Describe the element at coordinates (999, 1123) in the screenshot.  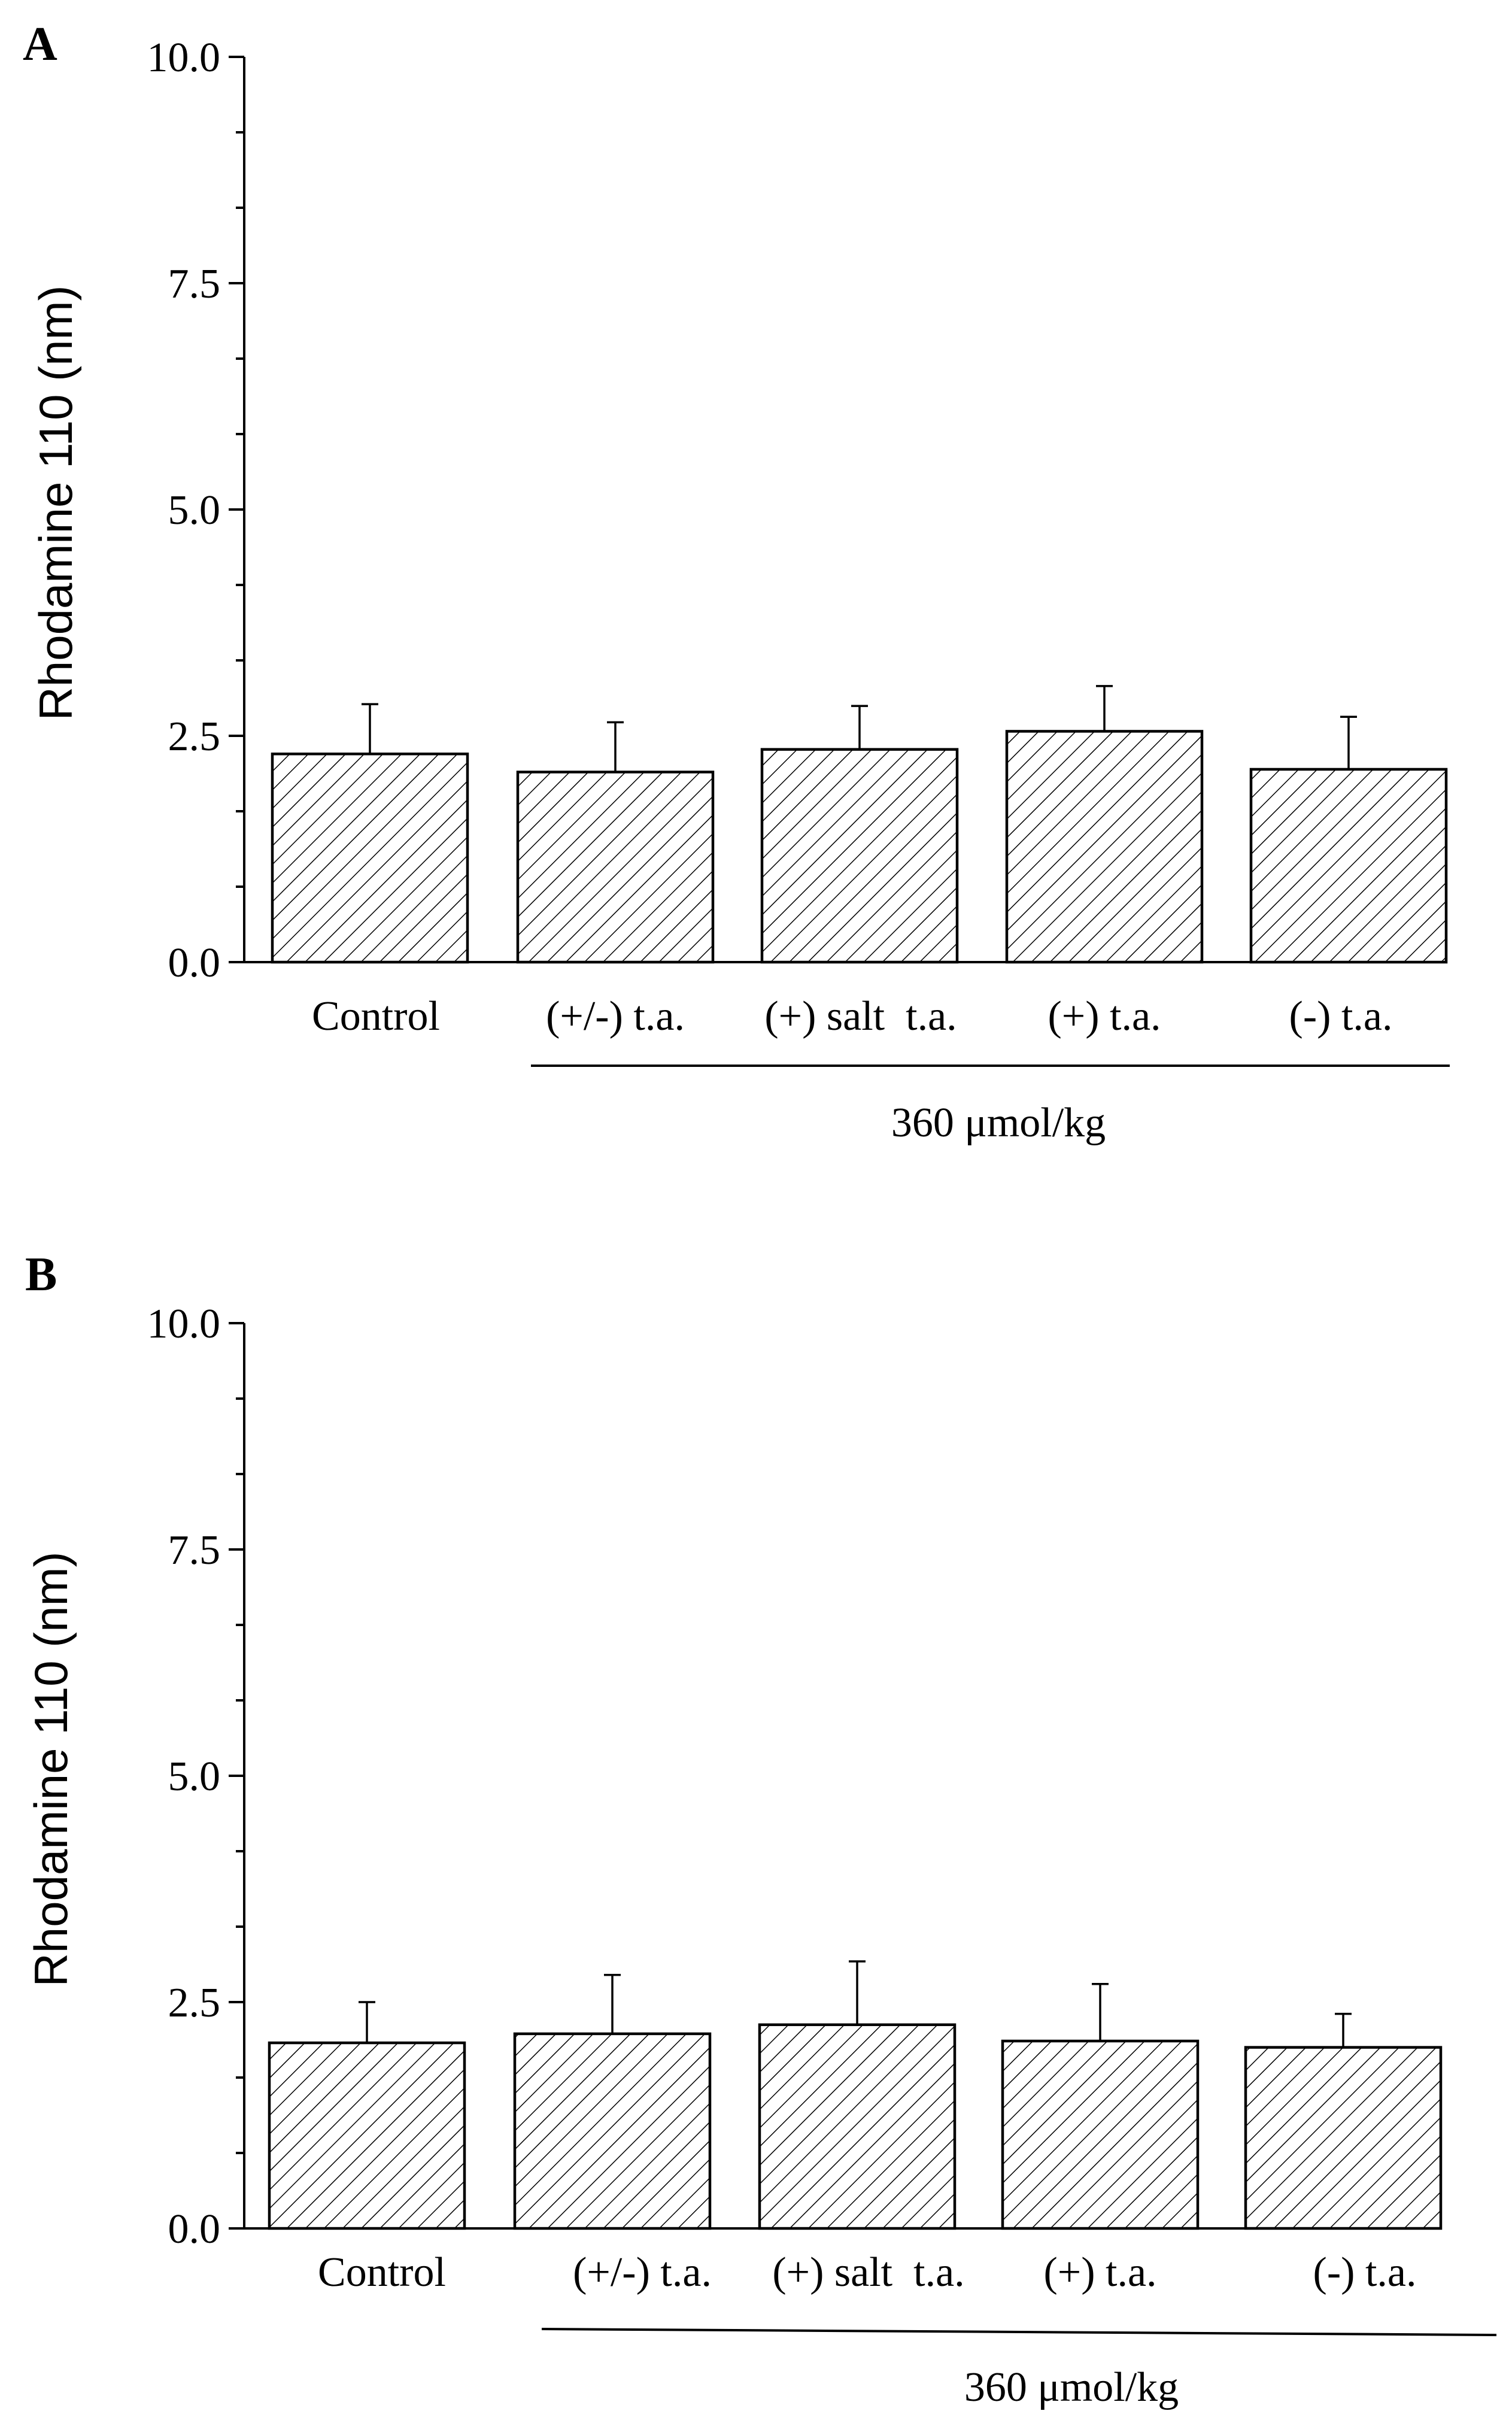
I see `group-label-a: 360 μmol/kg` at that location.